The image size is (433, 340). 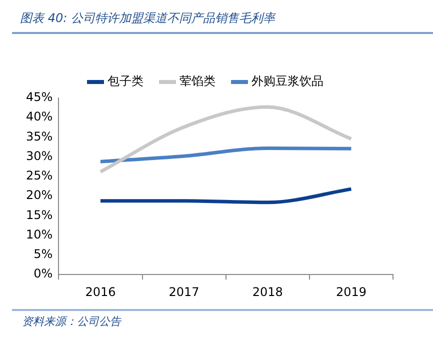 What do you see at coordinates (39, 215) in the screenshot?
I see `y-tick-label: 15%` at bounding box center [39, 215].